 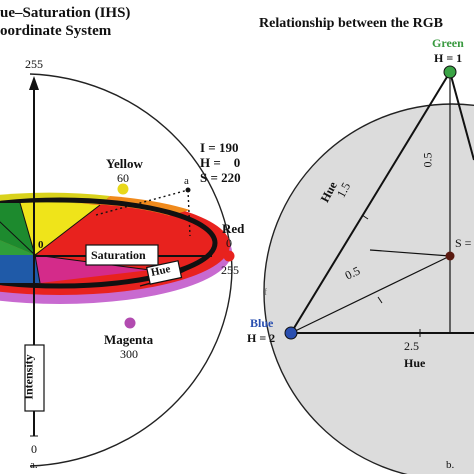 What do you see at coordinates (34, 465) in the screenshot?
I see `panel-a-letter: a.` at bounding box center [34, 465].